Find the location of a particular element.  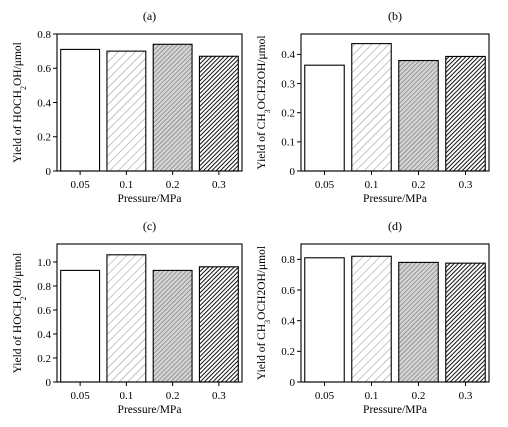

panel-label: (a) is located at coordinates (149, 16).